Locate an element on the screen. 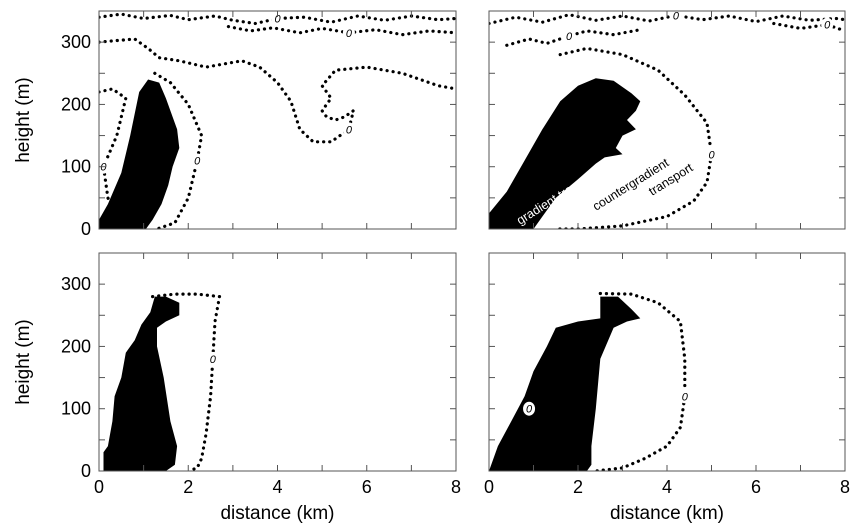 The width and height of the screenshot is (862, 532). plot-area: 0 is located at coordinates (162, 381).